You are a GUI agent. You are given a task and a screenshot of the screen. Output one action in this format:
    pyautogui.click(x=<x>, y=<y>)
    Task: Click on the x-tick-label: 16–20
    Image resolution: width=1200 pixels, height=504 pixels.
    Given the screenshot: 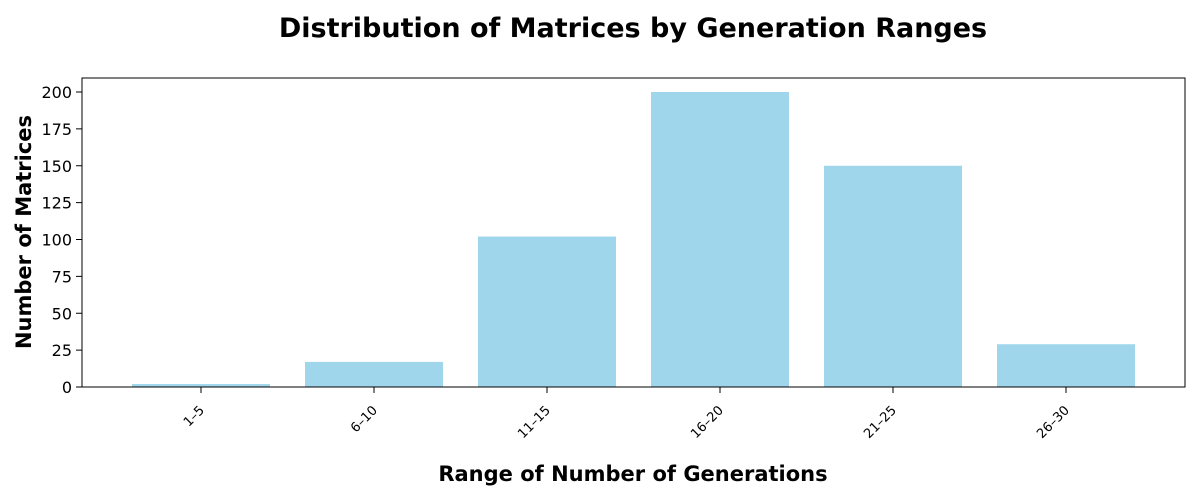 What is the action you would take?
    pyautogui.click(x=707, y=422)
    